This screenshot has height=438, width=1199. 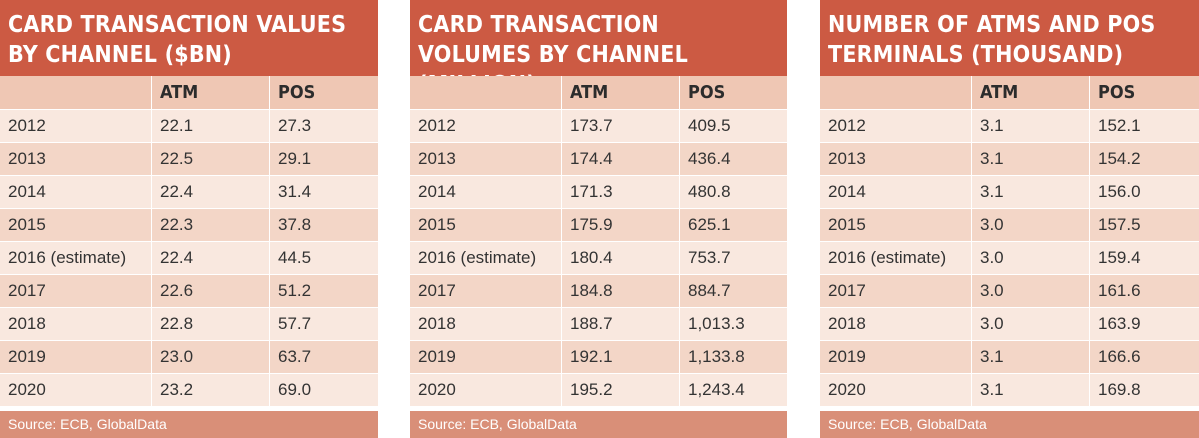 I want to click on atm-cell: 192.1, so click(x=621, y=357).